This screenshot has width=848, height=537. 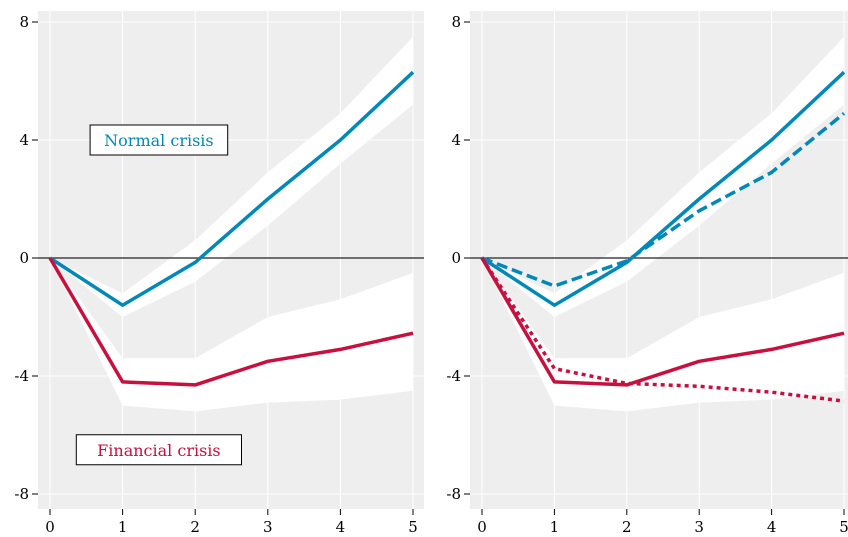 I want to click on annotation-label: Financial crisis, so click(x=158, y=450).